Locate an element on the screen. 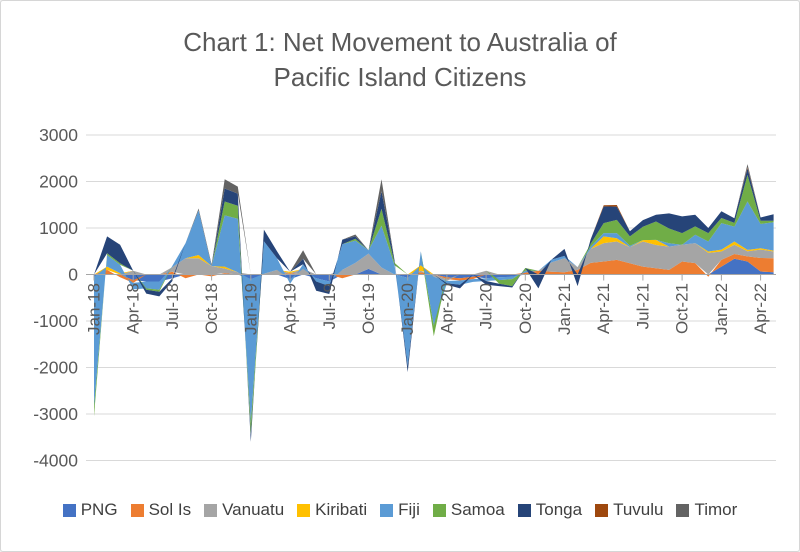 The width and height of the screenshot is (800, 552). legend-label-png: PNG is located at coordinates (99, 509).